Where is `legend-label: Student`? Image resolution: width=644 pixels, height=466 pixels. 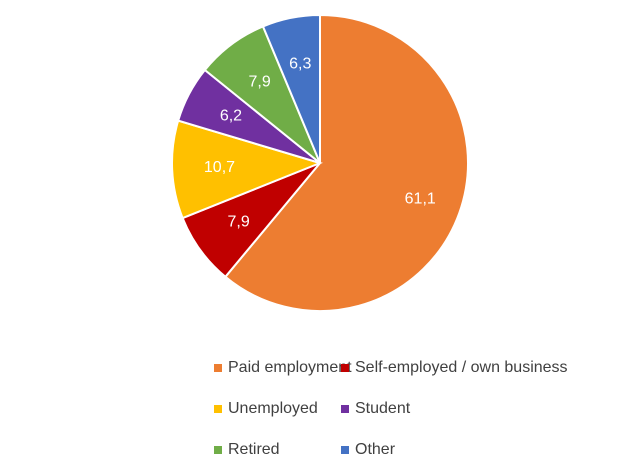 legend-label: Student is located at coordinates (383, 408).